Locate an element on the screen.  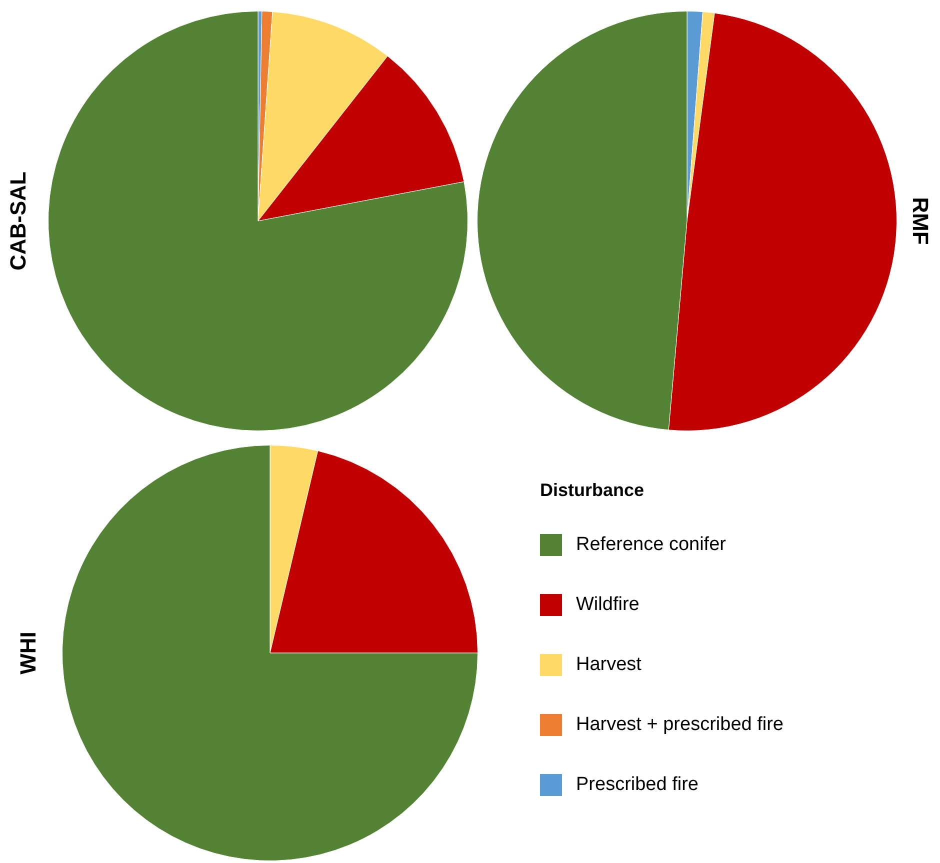
legend-label: Prescribed fire is located at coordinates (637, 785).